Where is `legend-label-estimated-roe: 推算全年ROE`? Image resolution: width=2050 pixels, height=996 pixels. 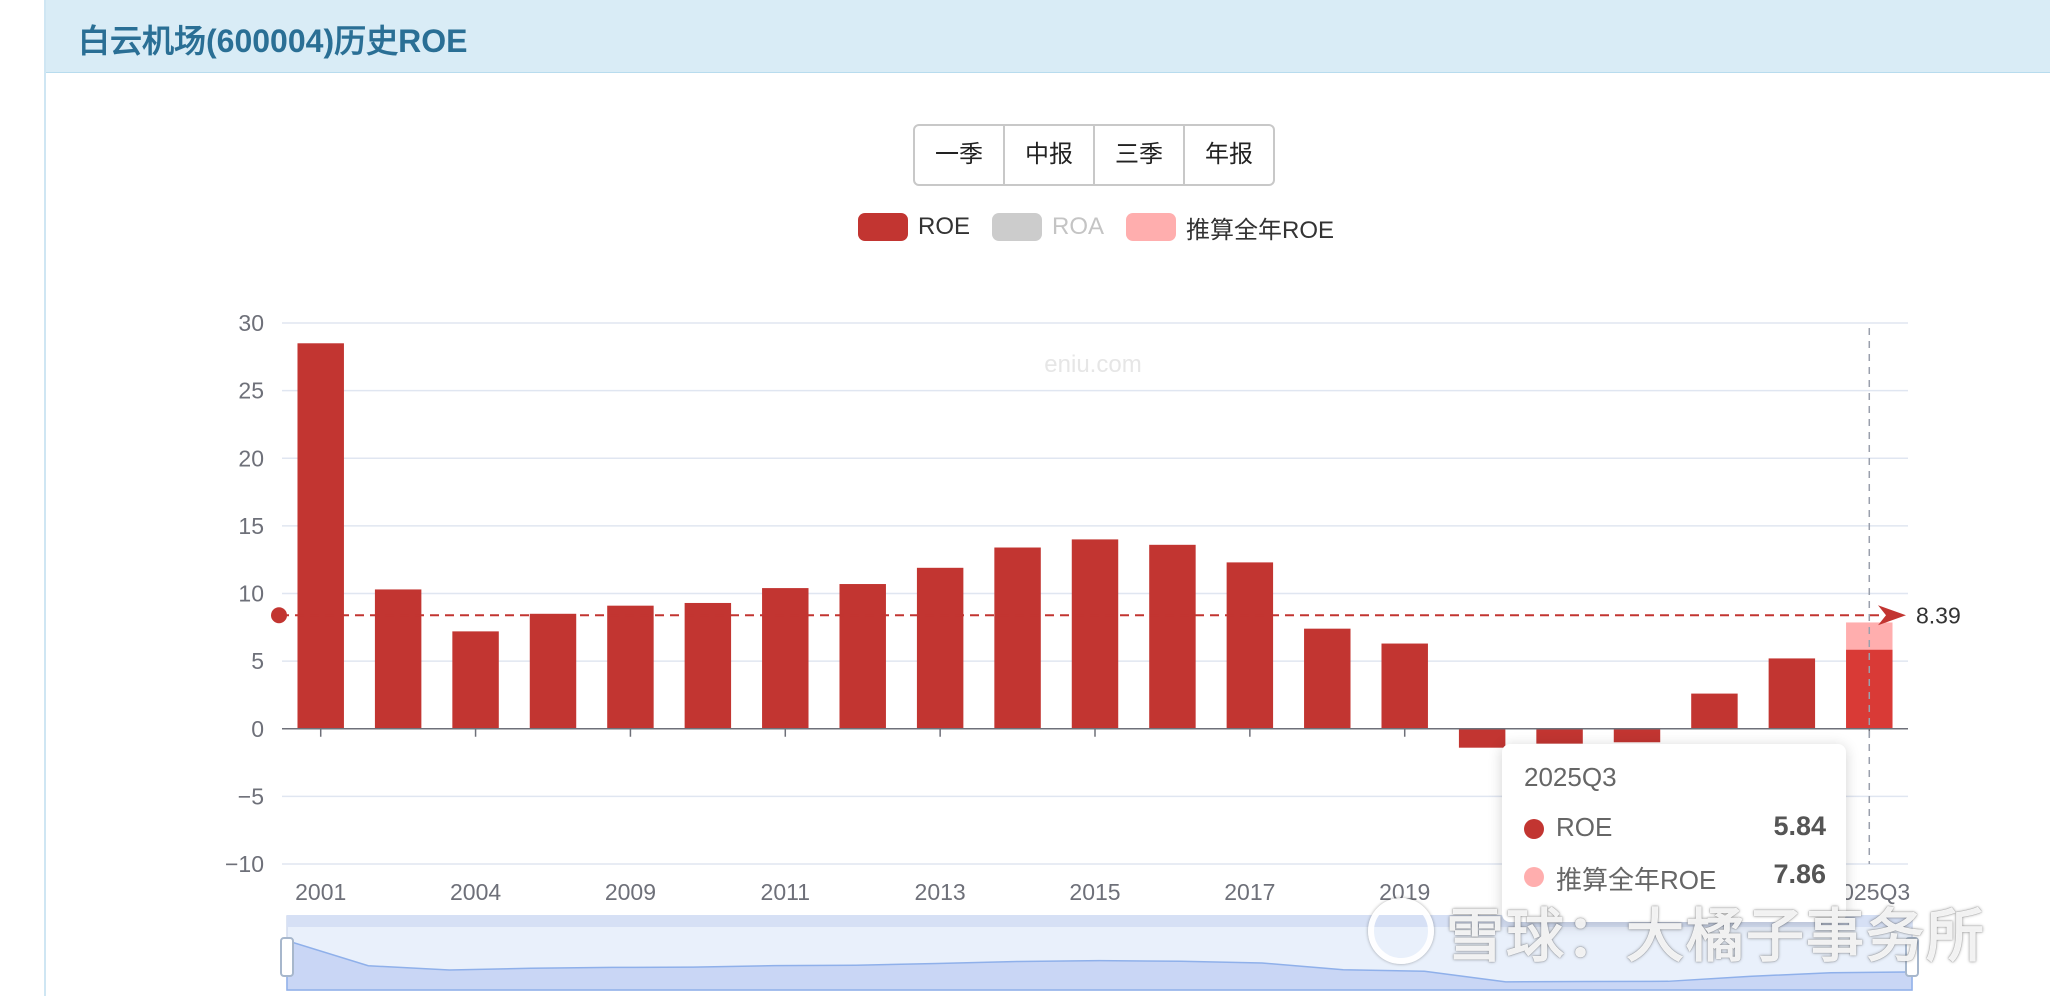 legend-label-estimated-roe: 推算全年ROE is located at coordinates (1260, 230).